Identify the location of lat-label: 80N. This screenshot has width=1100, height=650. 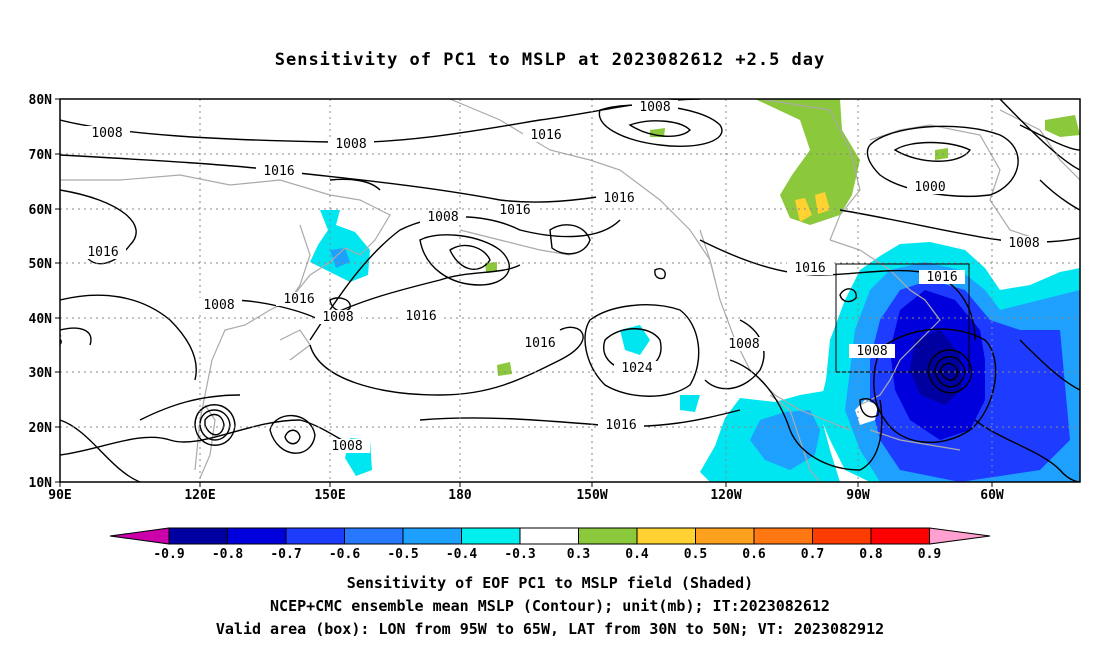
(41, 100).